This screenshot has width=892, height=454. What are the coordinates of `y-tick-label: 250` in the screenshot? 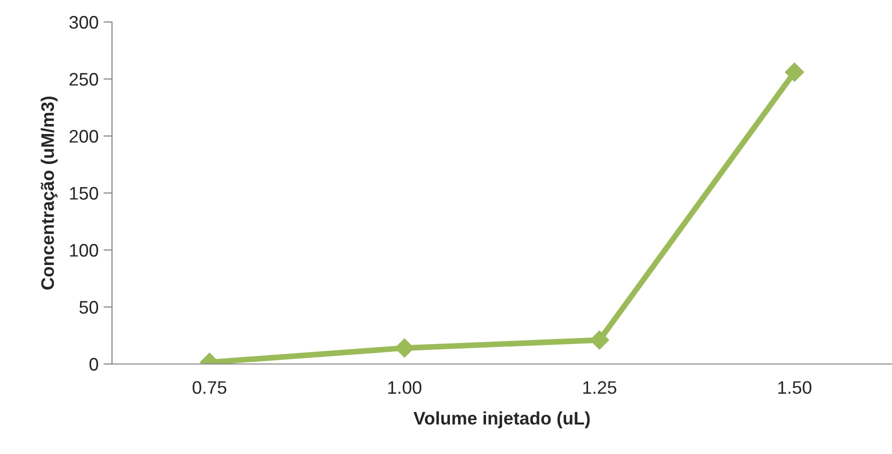 It's located at (84, 79).